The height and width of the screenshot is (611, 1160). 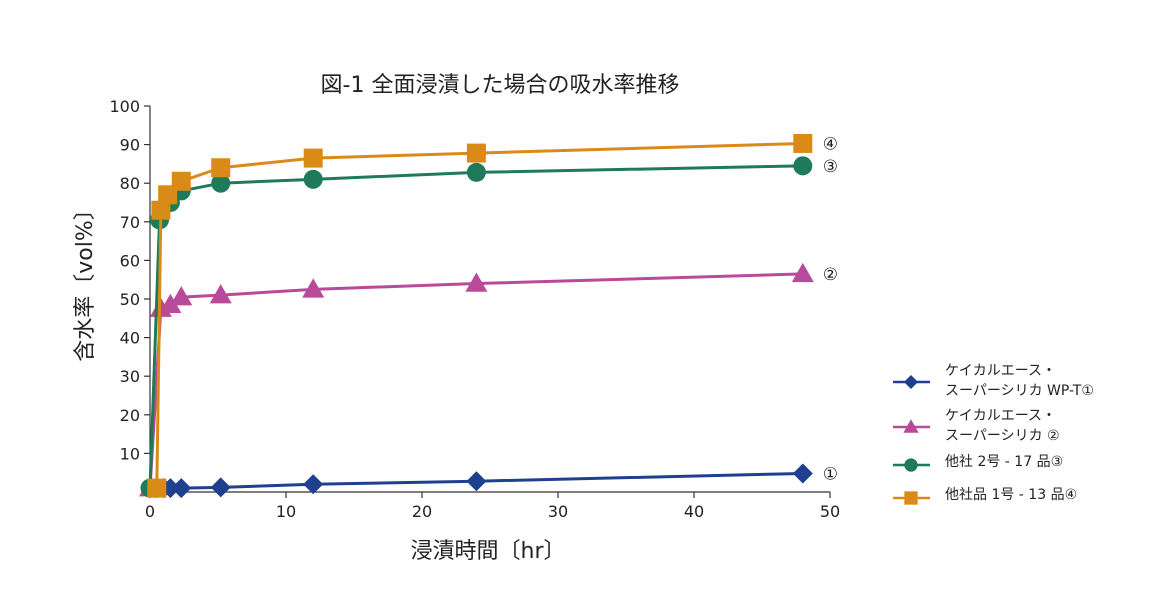 What do you see at coordinates (130, 415) in the screenshot?
I see `y-tick-label: 20` at bounding box center [130, 415].